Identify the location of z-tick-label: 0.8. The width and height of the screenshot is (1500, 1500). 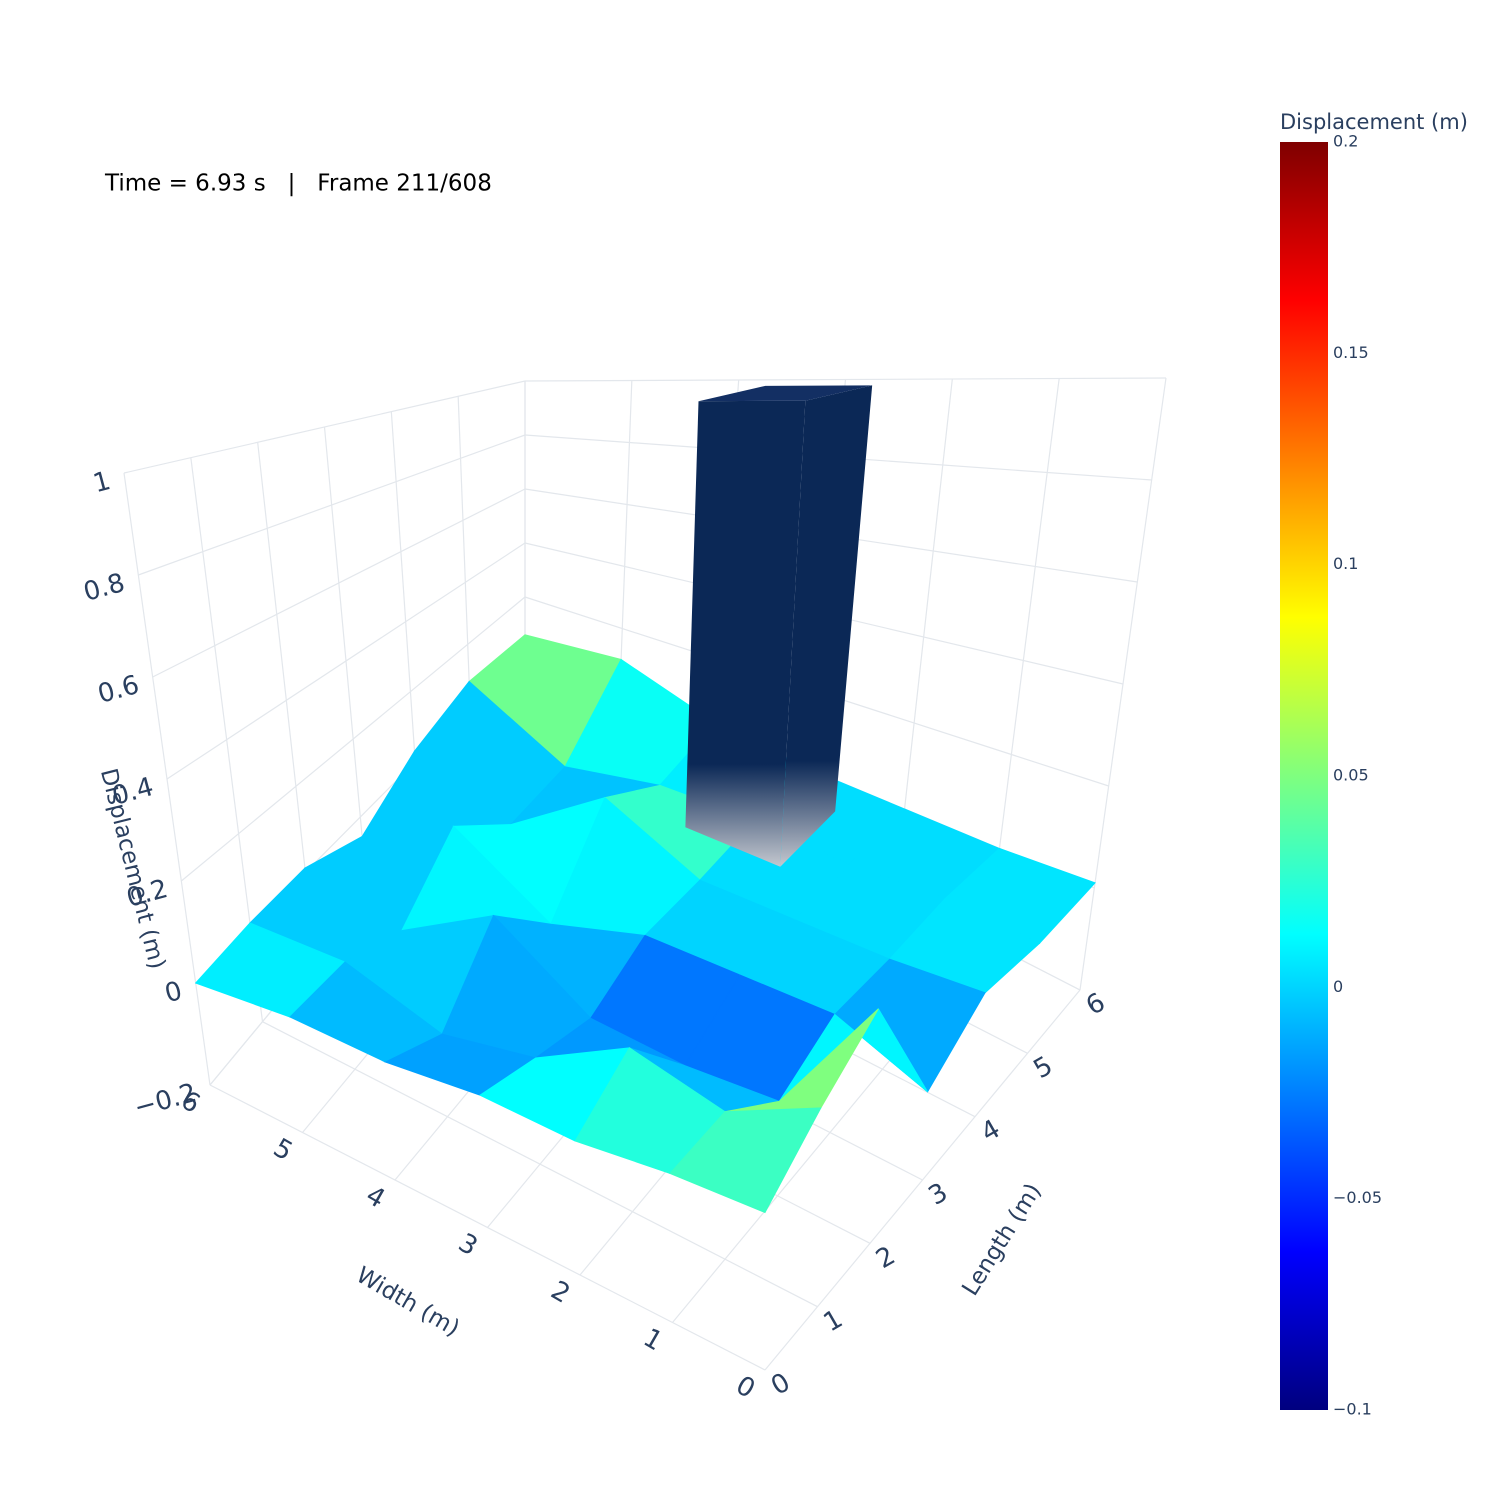
(104, 588).